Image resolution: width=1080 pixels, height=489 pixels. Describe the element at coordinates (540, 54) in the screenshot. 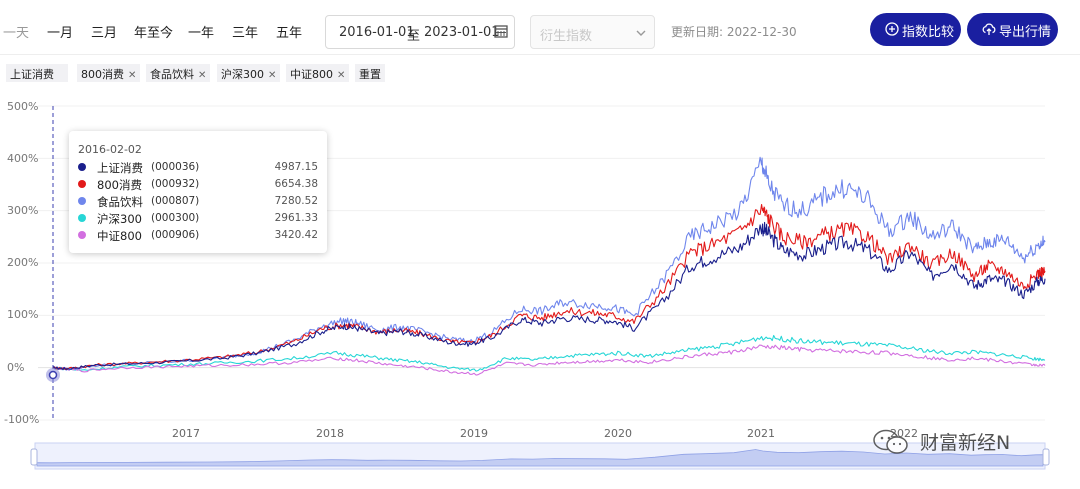

I see `toolbar-divider` at that location.